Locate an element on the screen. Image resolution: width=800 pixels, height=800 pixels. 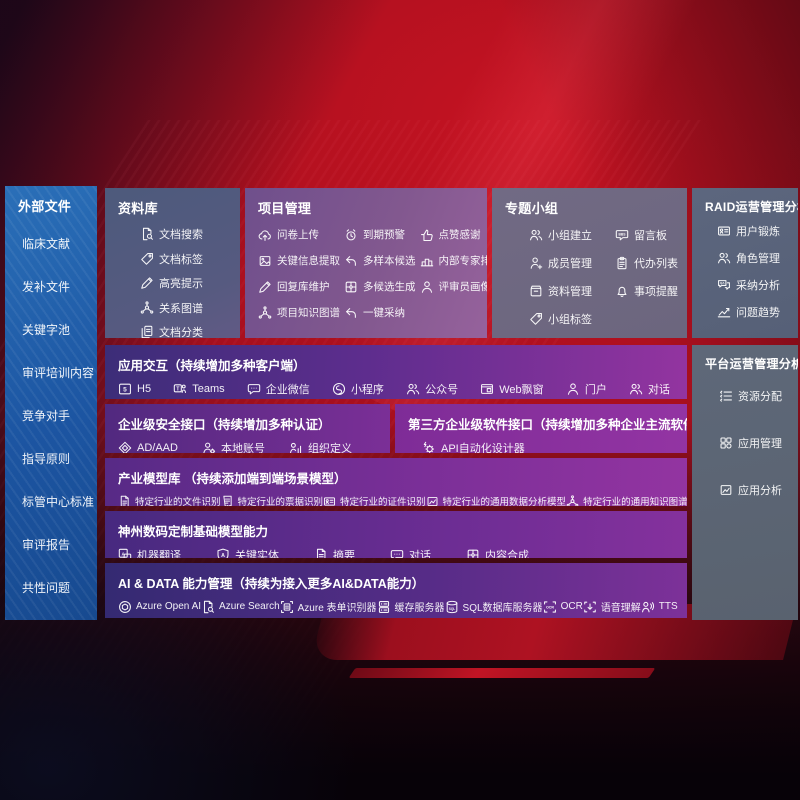
chat-icon is located at coordinates (254, 389).